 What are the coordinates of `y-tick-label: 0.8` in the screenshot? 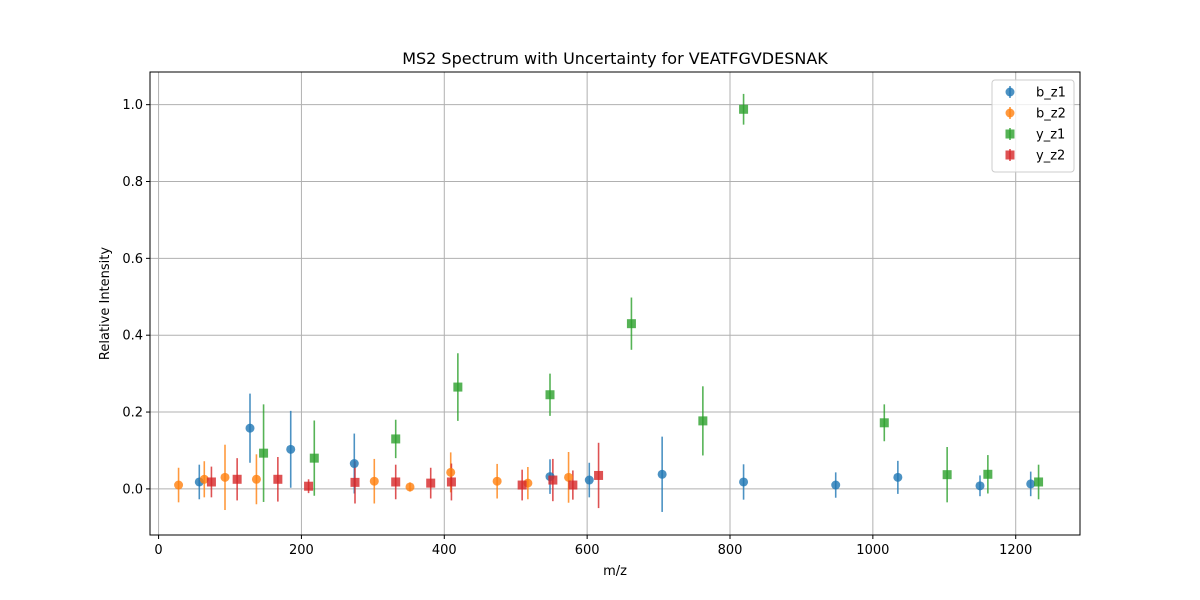 It's located at (132, 182).